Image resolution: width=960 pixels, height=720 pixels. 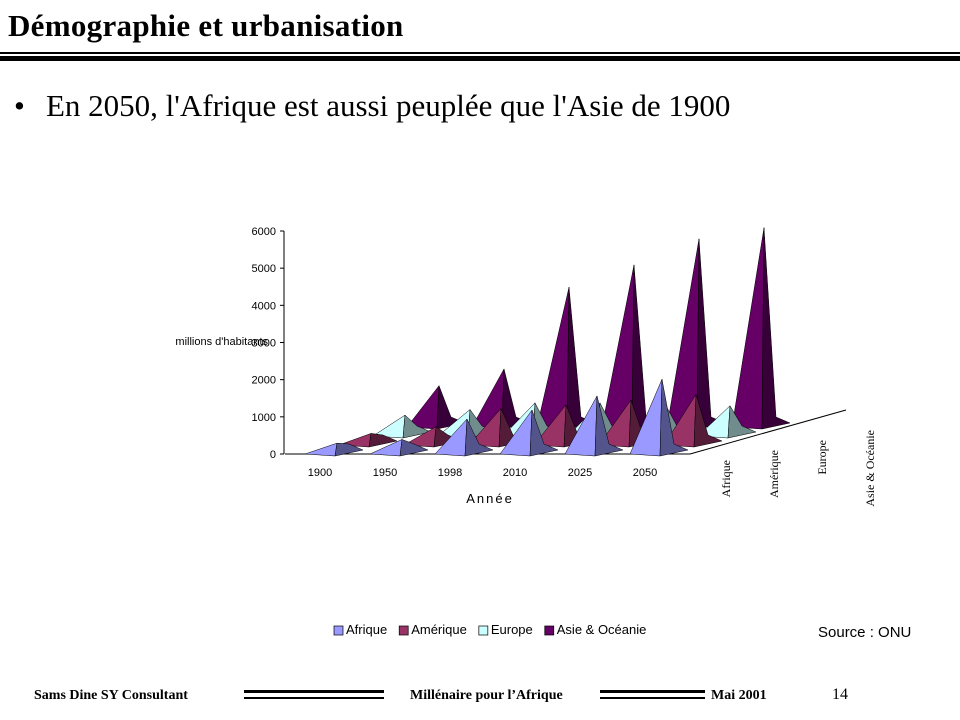 What do you see at coordinates (515, 473) in the screenshot?
I see `x-tick-label: 2010` at bounding box center [515, 473].